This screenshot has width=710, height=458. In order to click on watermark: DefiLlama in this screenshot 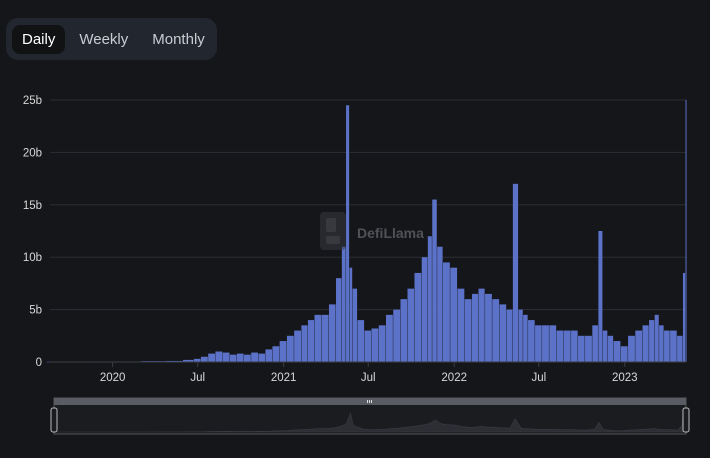, I will do `click(372, 231)`.